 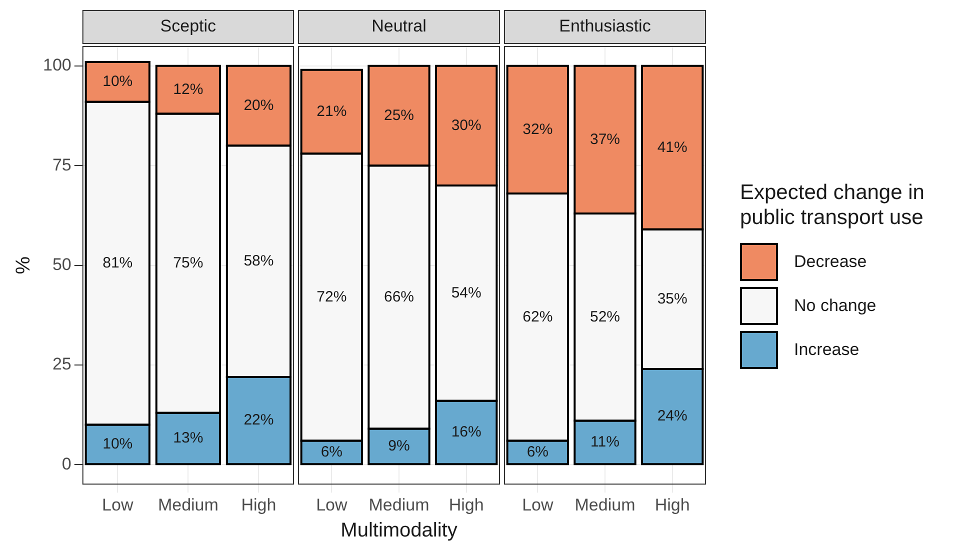 What do you see at coordinates (259, 420) in the screenshot?
I see `data-label: 22%` at bounding box center [259, 420].